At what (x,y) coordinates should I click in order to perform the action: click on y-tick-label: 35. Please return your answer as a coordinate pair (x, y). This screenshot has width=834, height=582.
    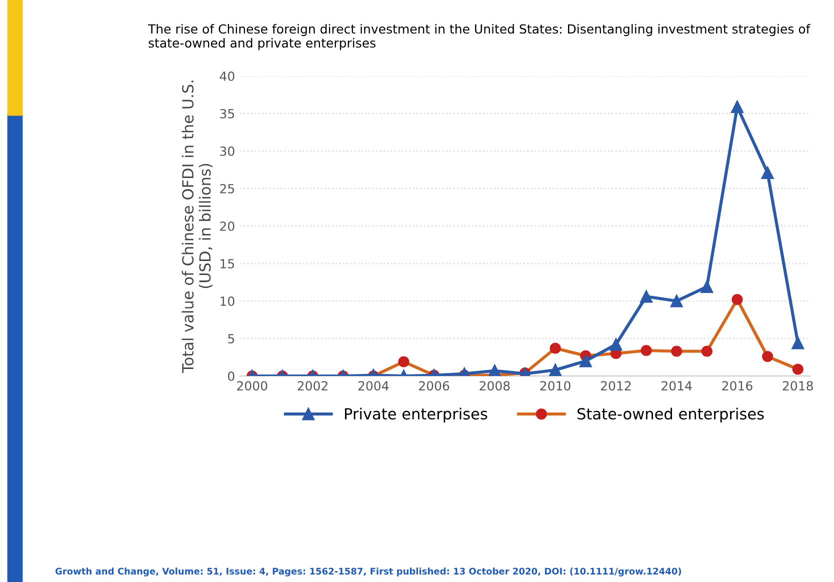
    Looking at the image, I should click on (227, 113).